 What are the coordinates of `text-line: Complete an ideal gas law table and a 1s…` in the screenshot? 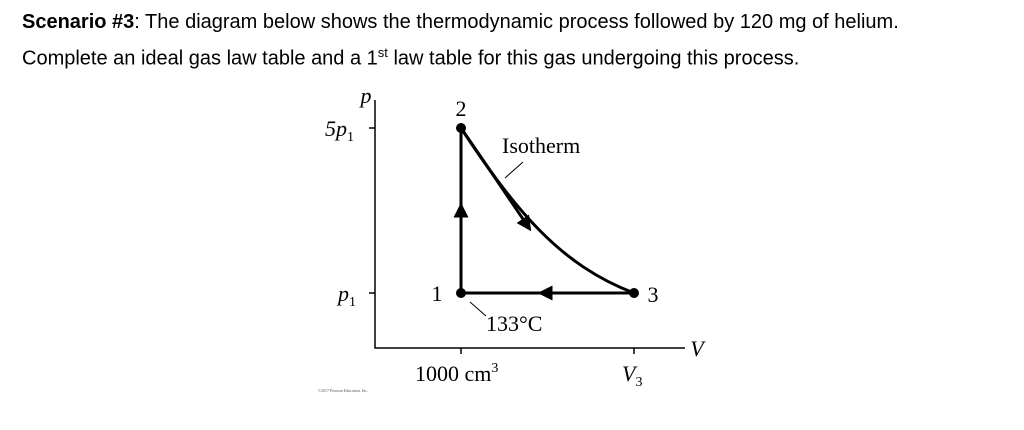 It's located at (410, 58).